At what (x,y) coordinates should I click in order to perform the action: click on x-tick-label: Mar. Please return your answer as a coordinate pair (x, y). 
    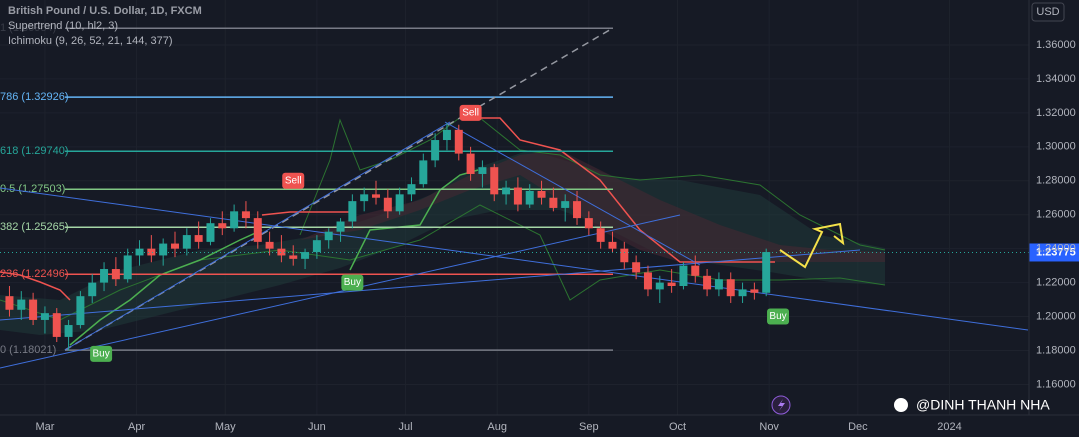
    Looking at the image, I should click on (44, 427).